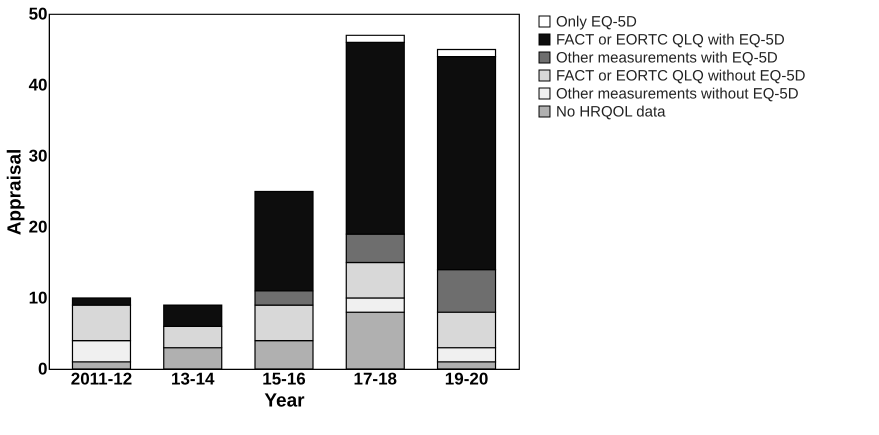  What do you see at coordinates (597, 22) in the screenshot?
I see `legend-label: Only EQ-5D` at bounding box center [597, 22].